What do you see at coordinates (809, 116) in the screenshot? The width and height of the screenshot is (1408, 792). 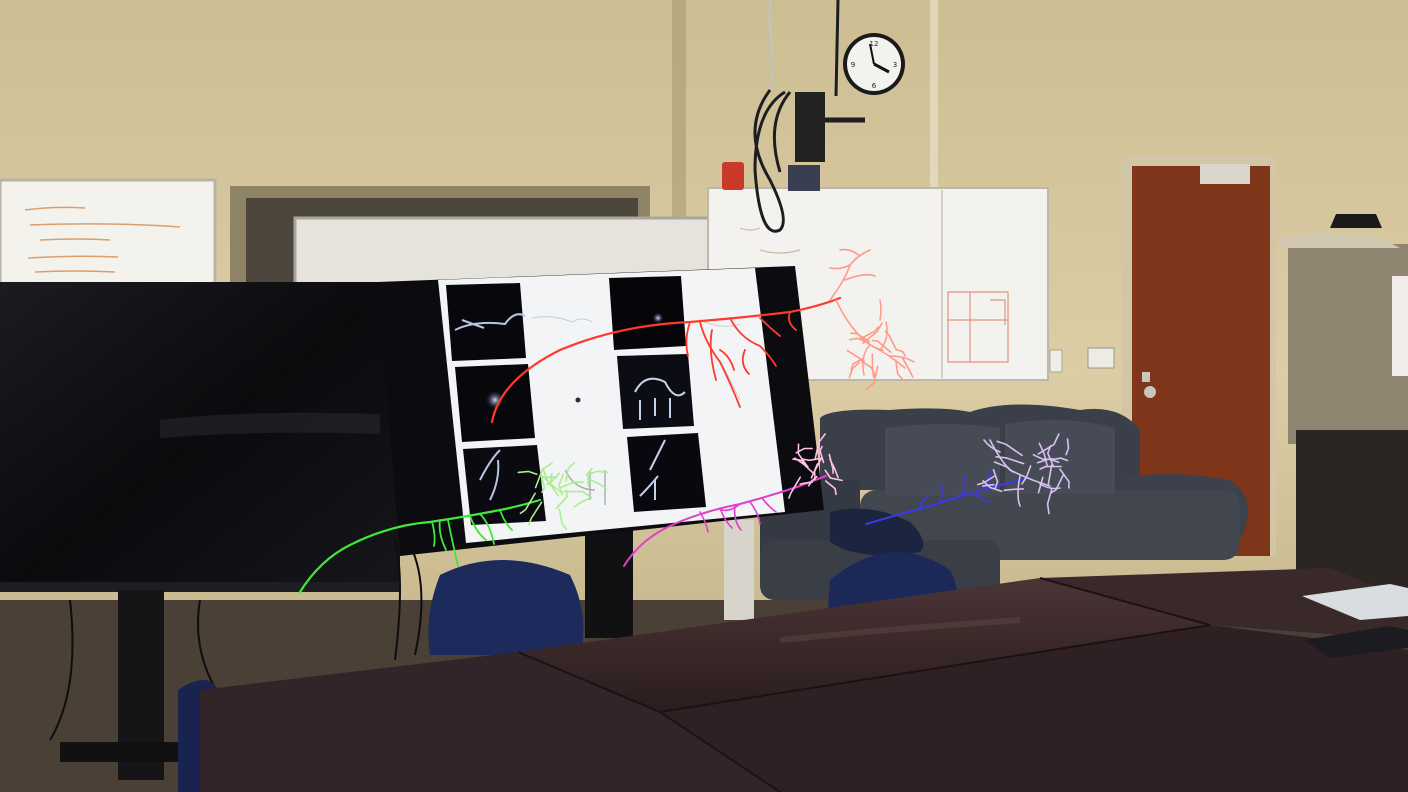 I see `ceiling-camera` at bounding box center [809, 116].